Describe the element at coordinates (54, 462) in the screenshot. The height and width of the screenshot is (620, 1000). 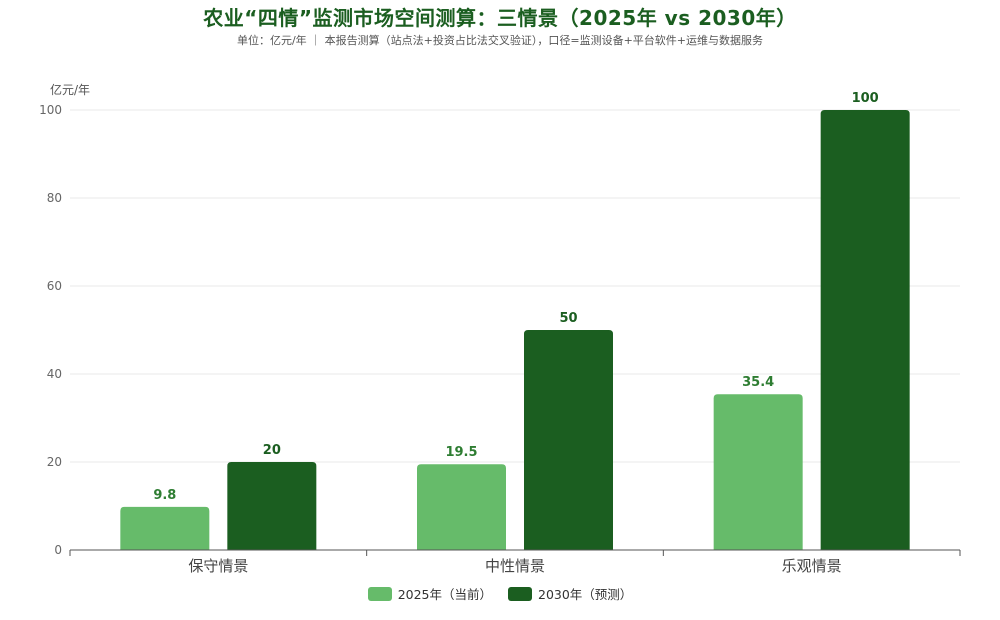
I see `y-tick-label: 20` at that location.